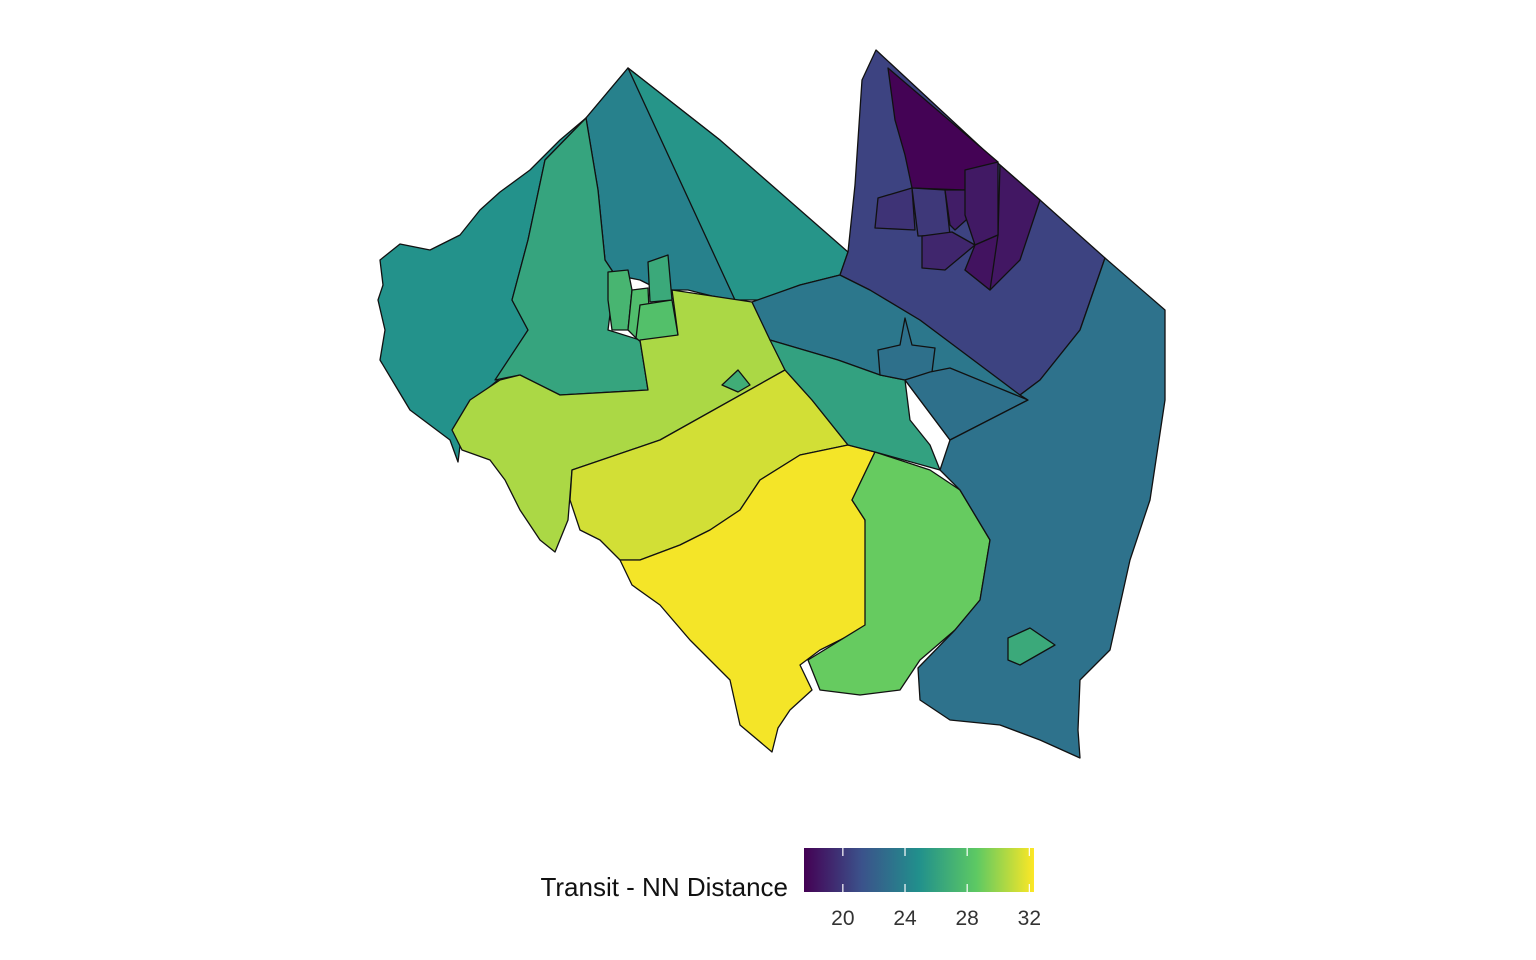 Image resolution: width=1536 pixels, height=960 pixels. Describe the element at coordinates (966, 918) in the screenshot. I see `legend-tick-label: 28` at that location.